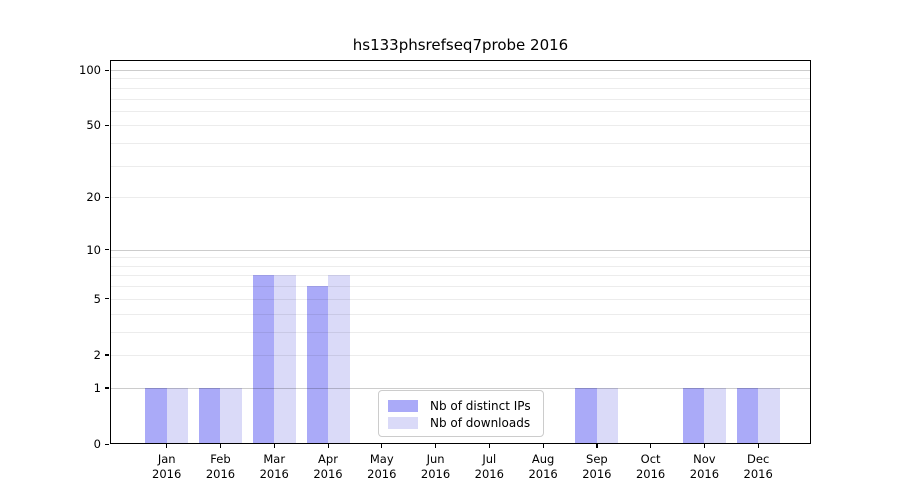 The image size is (900, 500). Describe the element at coordinates (435, 466) in the screenshot. I see `x-tick-label: Jun 2016` at that location.